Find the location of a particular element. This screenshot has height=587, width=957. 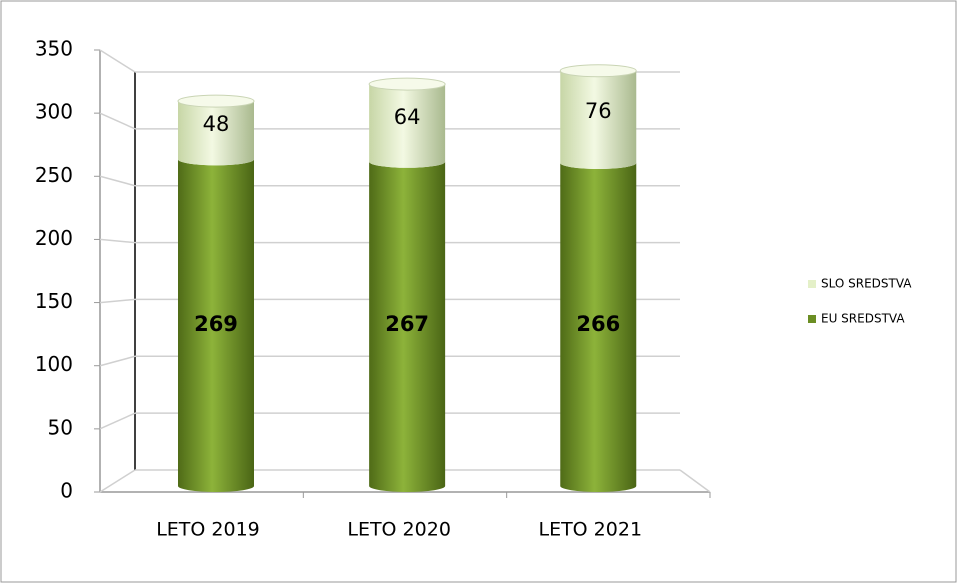

y-tick-label: 0 is located at coordinates (66, 491).